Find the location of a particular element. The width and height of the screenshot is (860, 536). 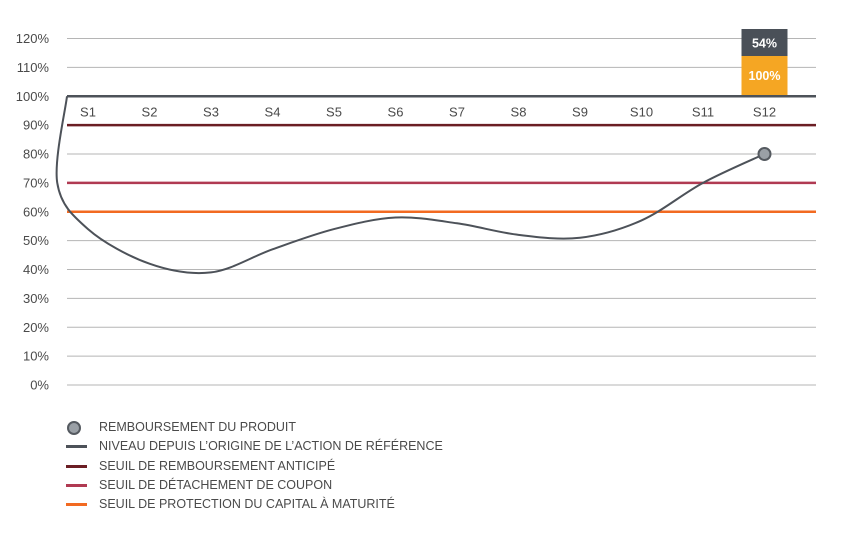

x-tick-label: S9 is located at coordinates (580, 111).